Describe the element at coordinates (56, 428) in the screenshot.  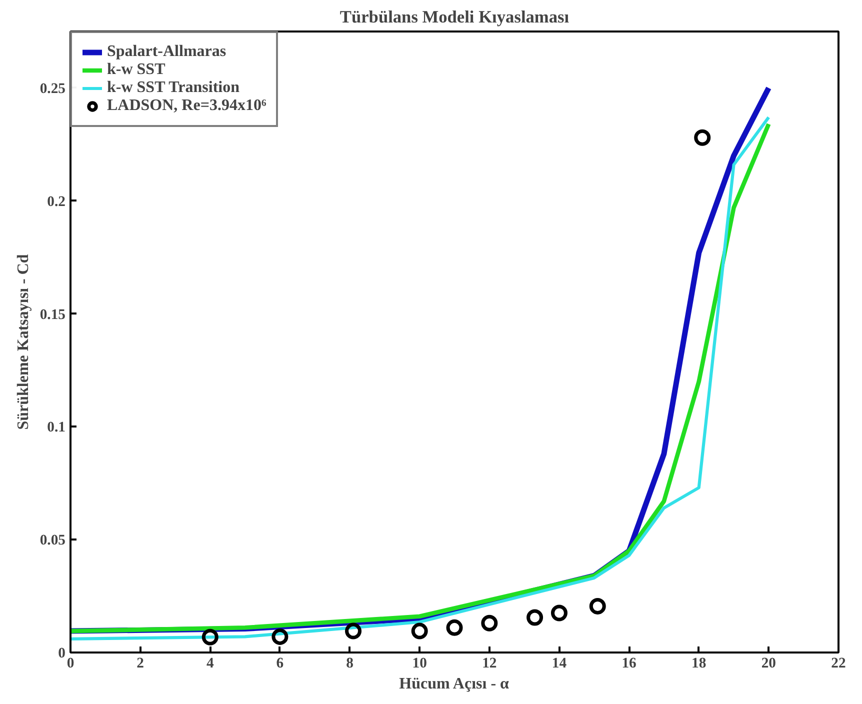
I see `y-tick-label: 0.1` at that location.